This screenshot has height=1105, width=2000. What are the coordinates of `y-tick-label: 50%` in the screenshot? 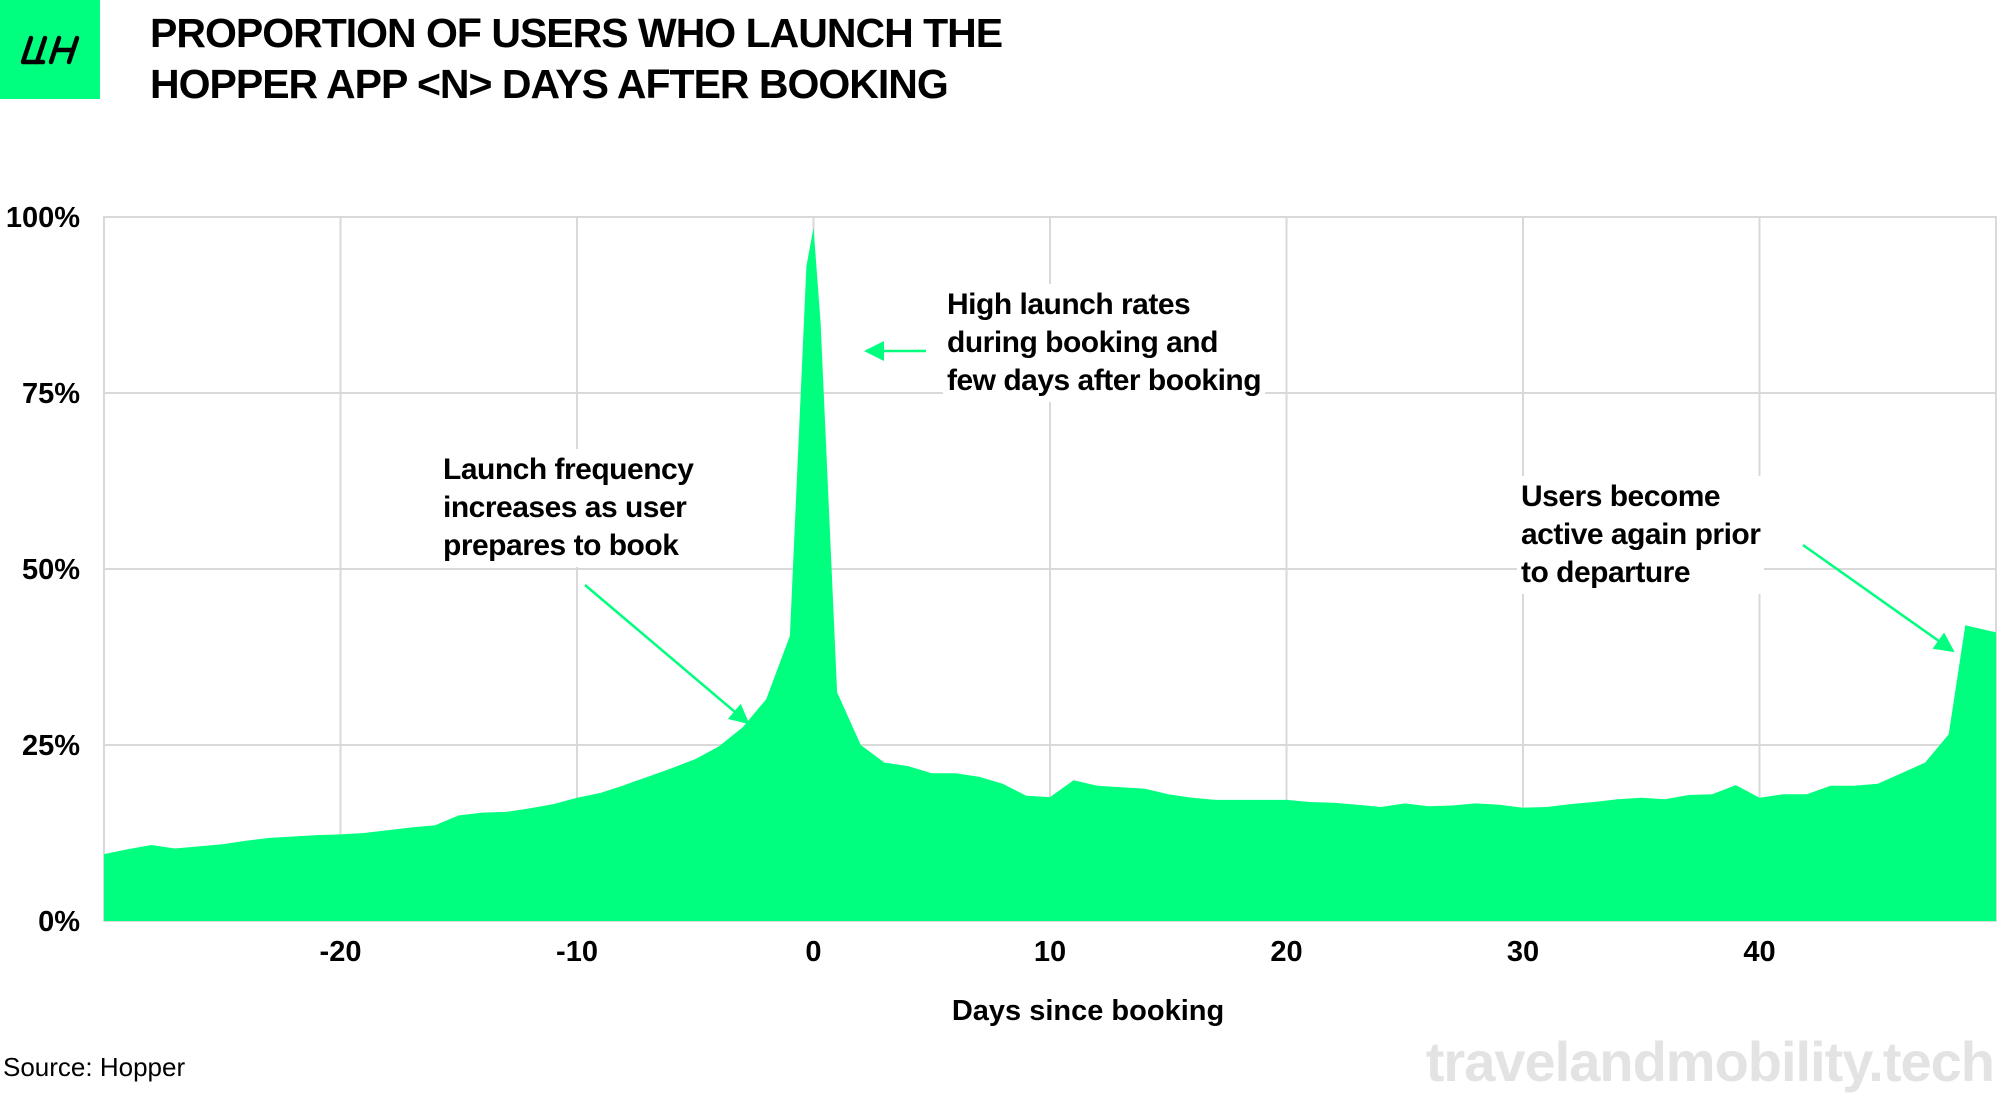 It's located at (51, 570).